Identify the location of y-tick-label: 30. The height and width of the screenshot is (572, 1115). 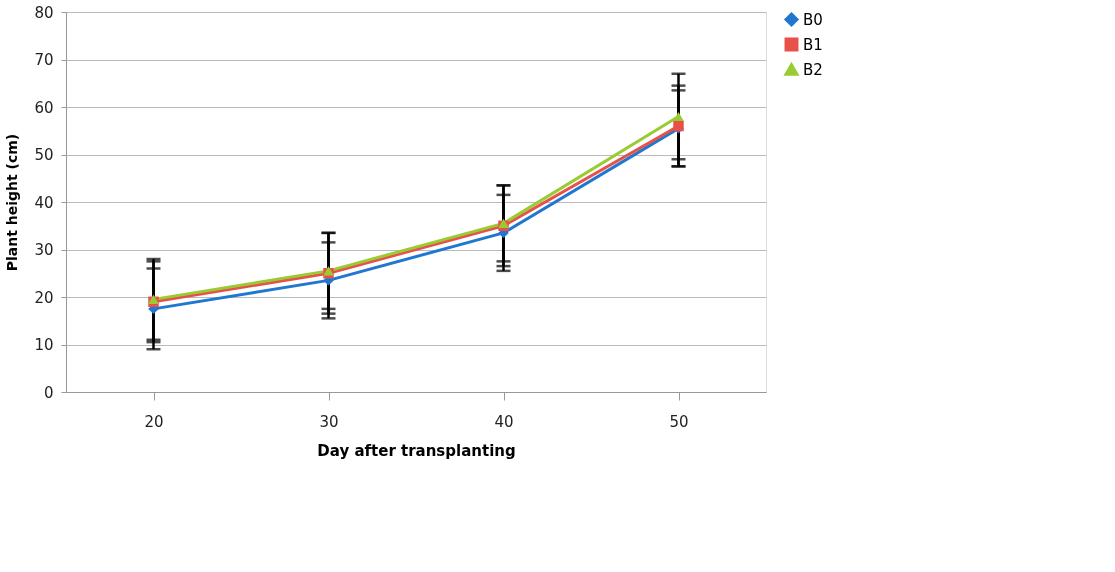
(44, 250).